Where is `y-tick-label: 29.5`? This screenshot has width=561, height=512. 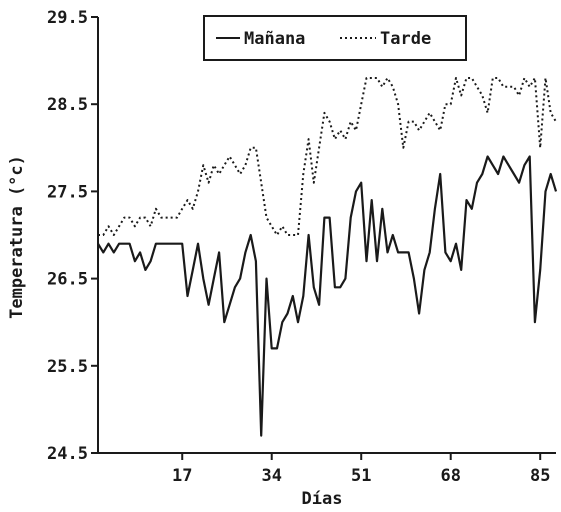
y-tick-label: 29.5 is located at coordinates (67, 18).